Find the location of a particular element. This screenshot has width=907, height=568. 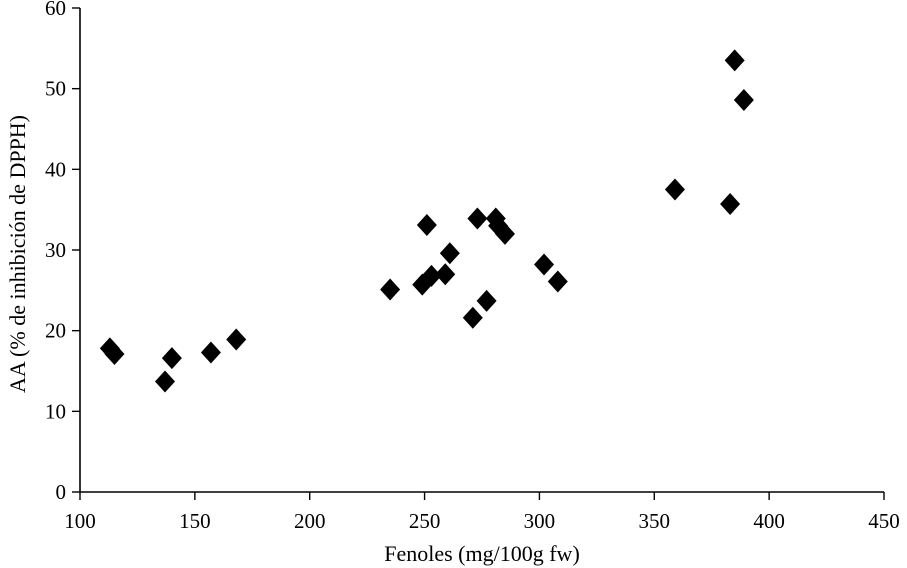

y-tick-label: 60 is located at coordinates (55, 10).